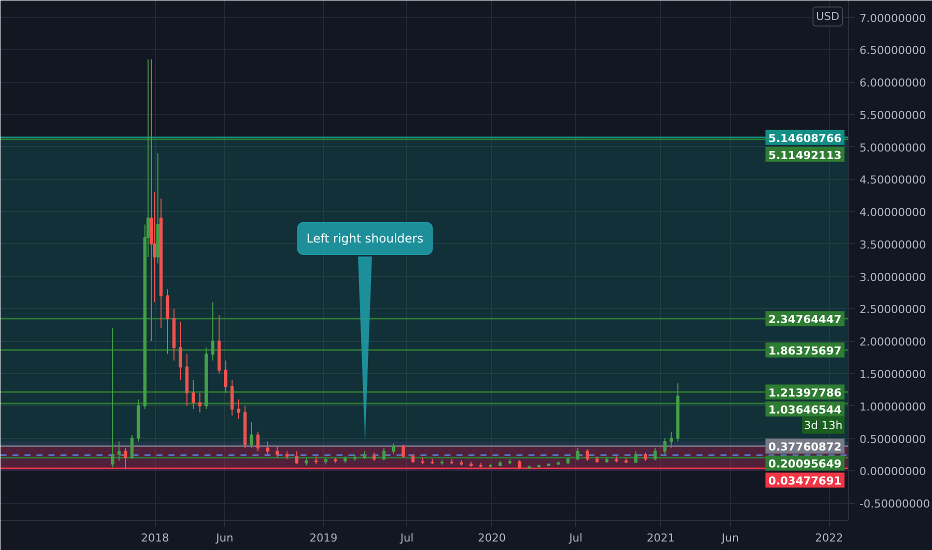 This screenshot has width=932, height=550. What do you see at coordinates (828, 16) in the screenshot?
I see `y-axis-title: USD` at bounding box center [828, 16].